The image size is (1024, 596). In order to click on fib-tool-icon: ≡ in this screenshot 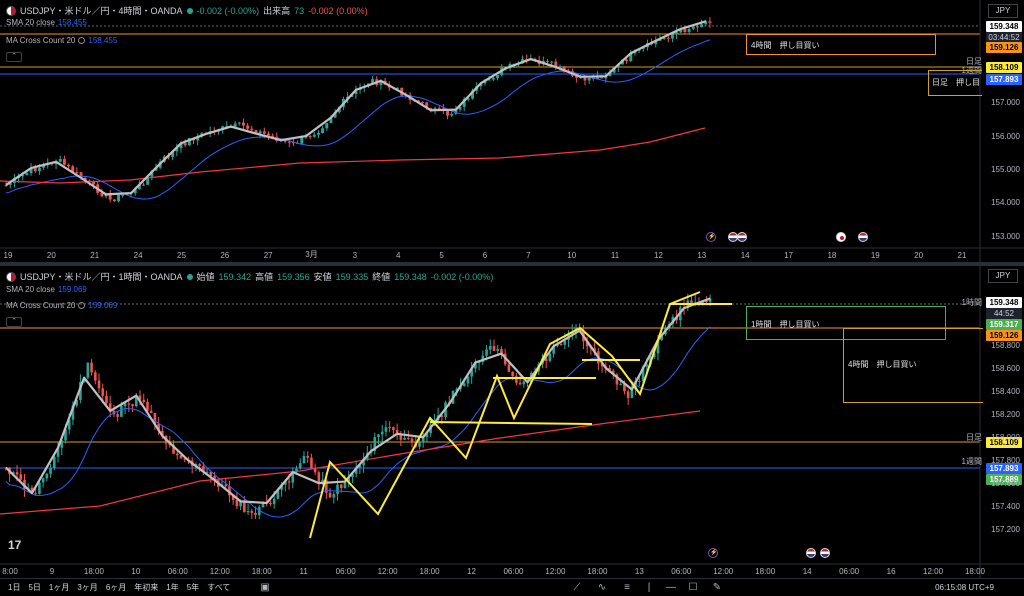, I will do `click(627, 587)`.